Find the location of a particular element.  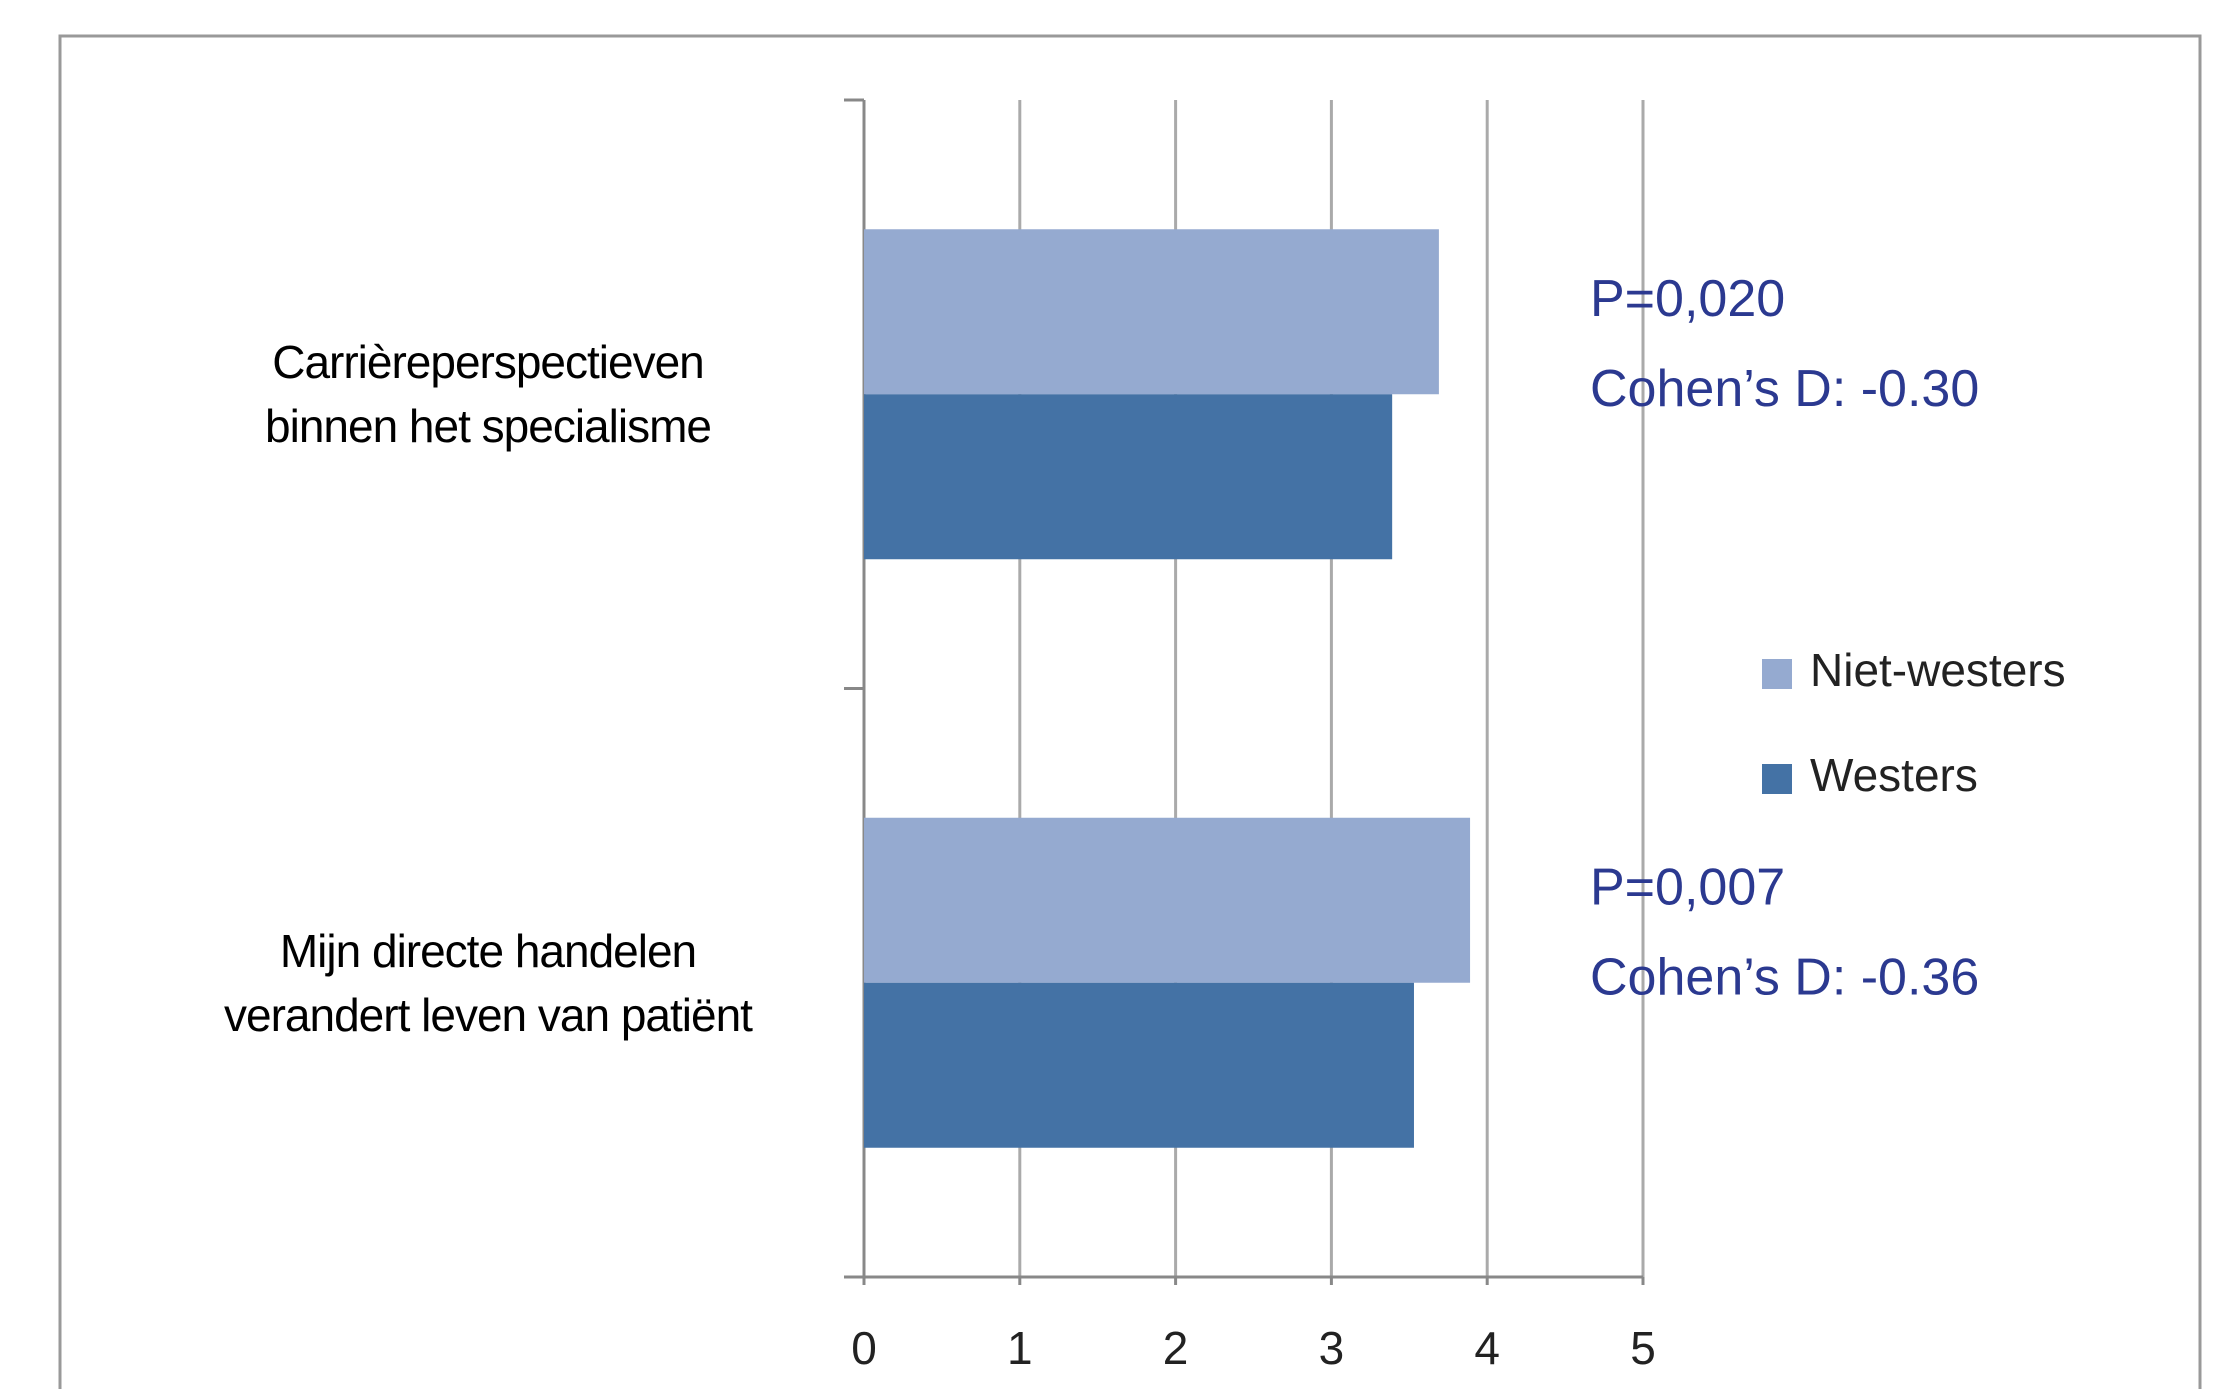

x-tick-label: 5 is located at coordinates (1643, 1348).